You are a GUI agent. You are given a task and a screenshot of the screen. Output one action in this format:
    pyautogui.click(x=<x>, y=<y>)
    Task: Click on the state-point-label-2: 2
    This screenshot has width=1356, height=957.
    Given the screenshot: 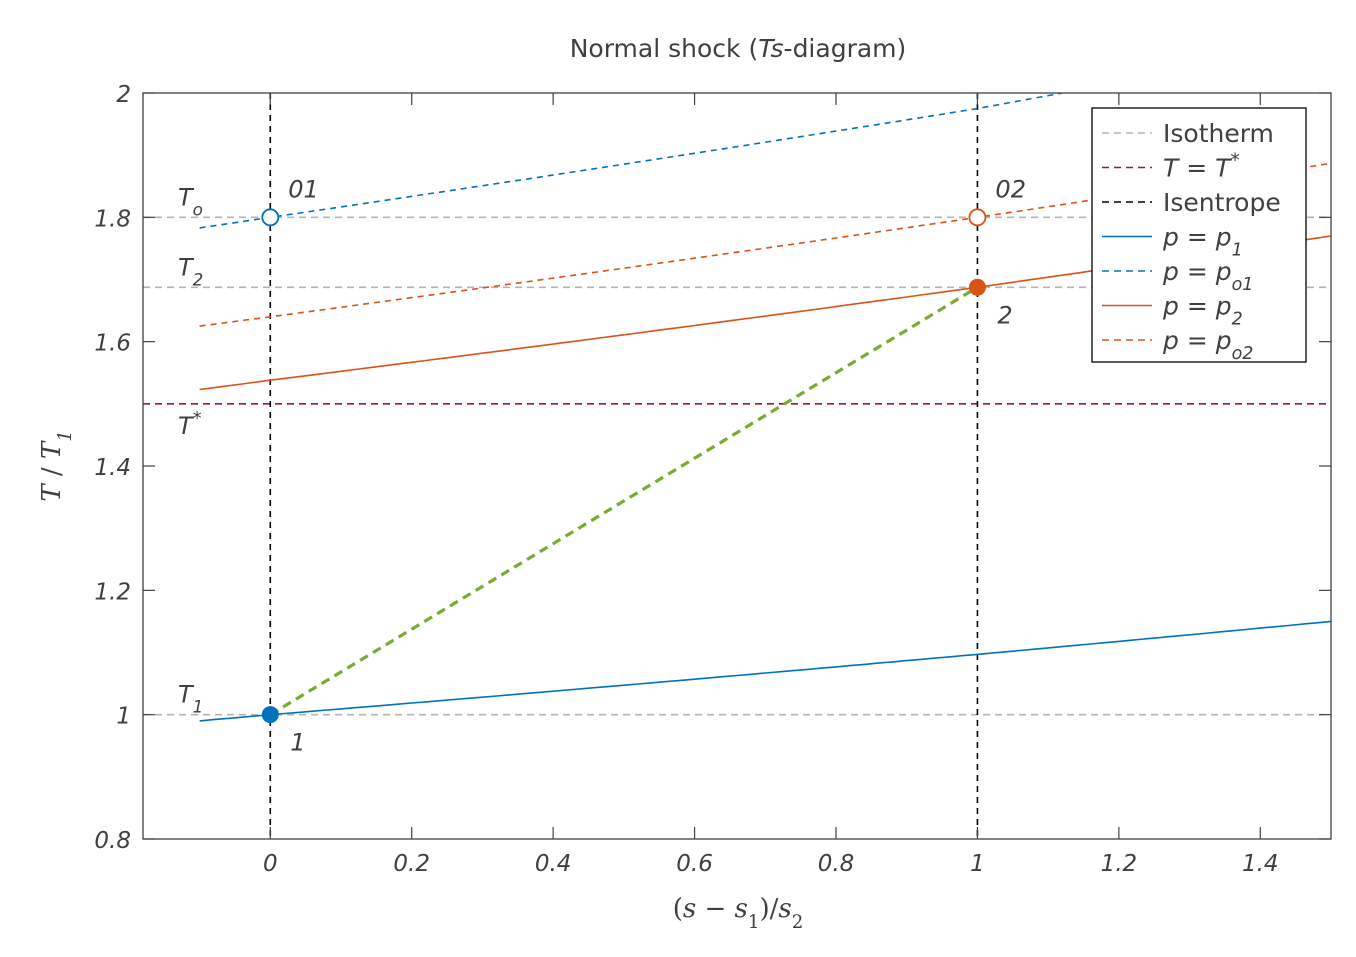 What is the action you would take?
    pyautogui.click(x=1004, y=315)
    